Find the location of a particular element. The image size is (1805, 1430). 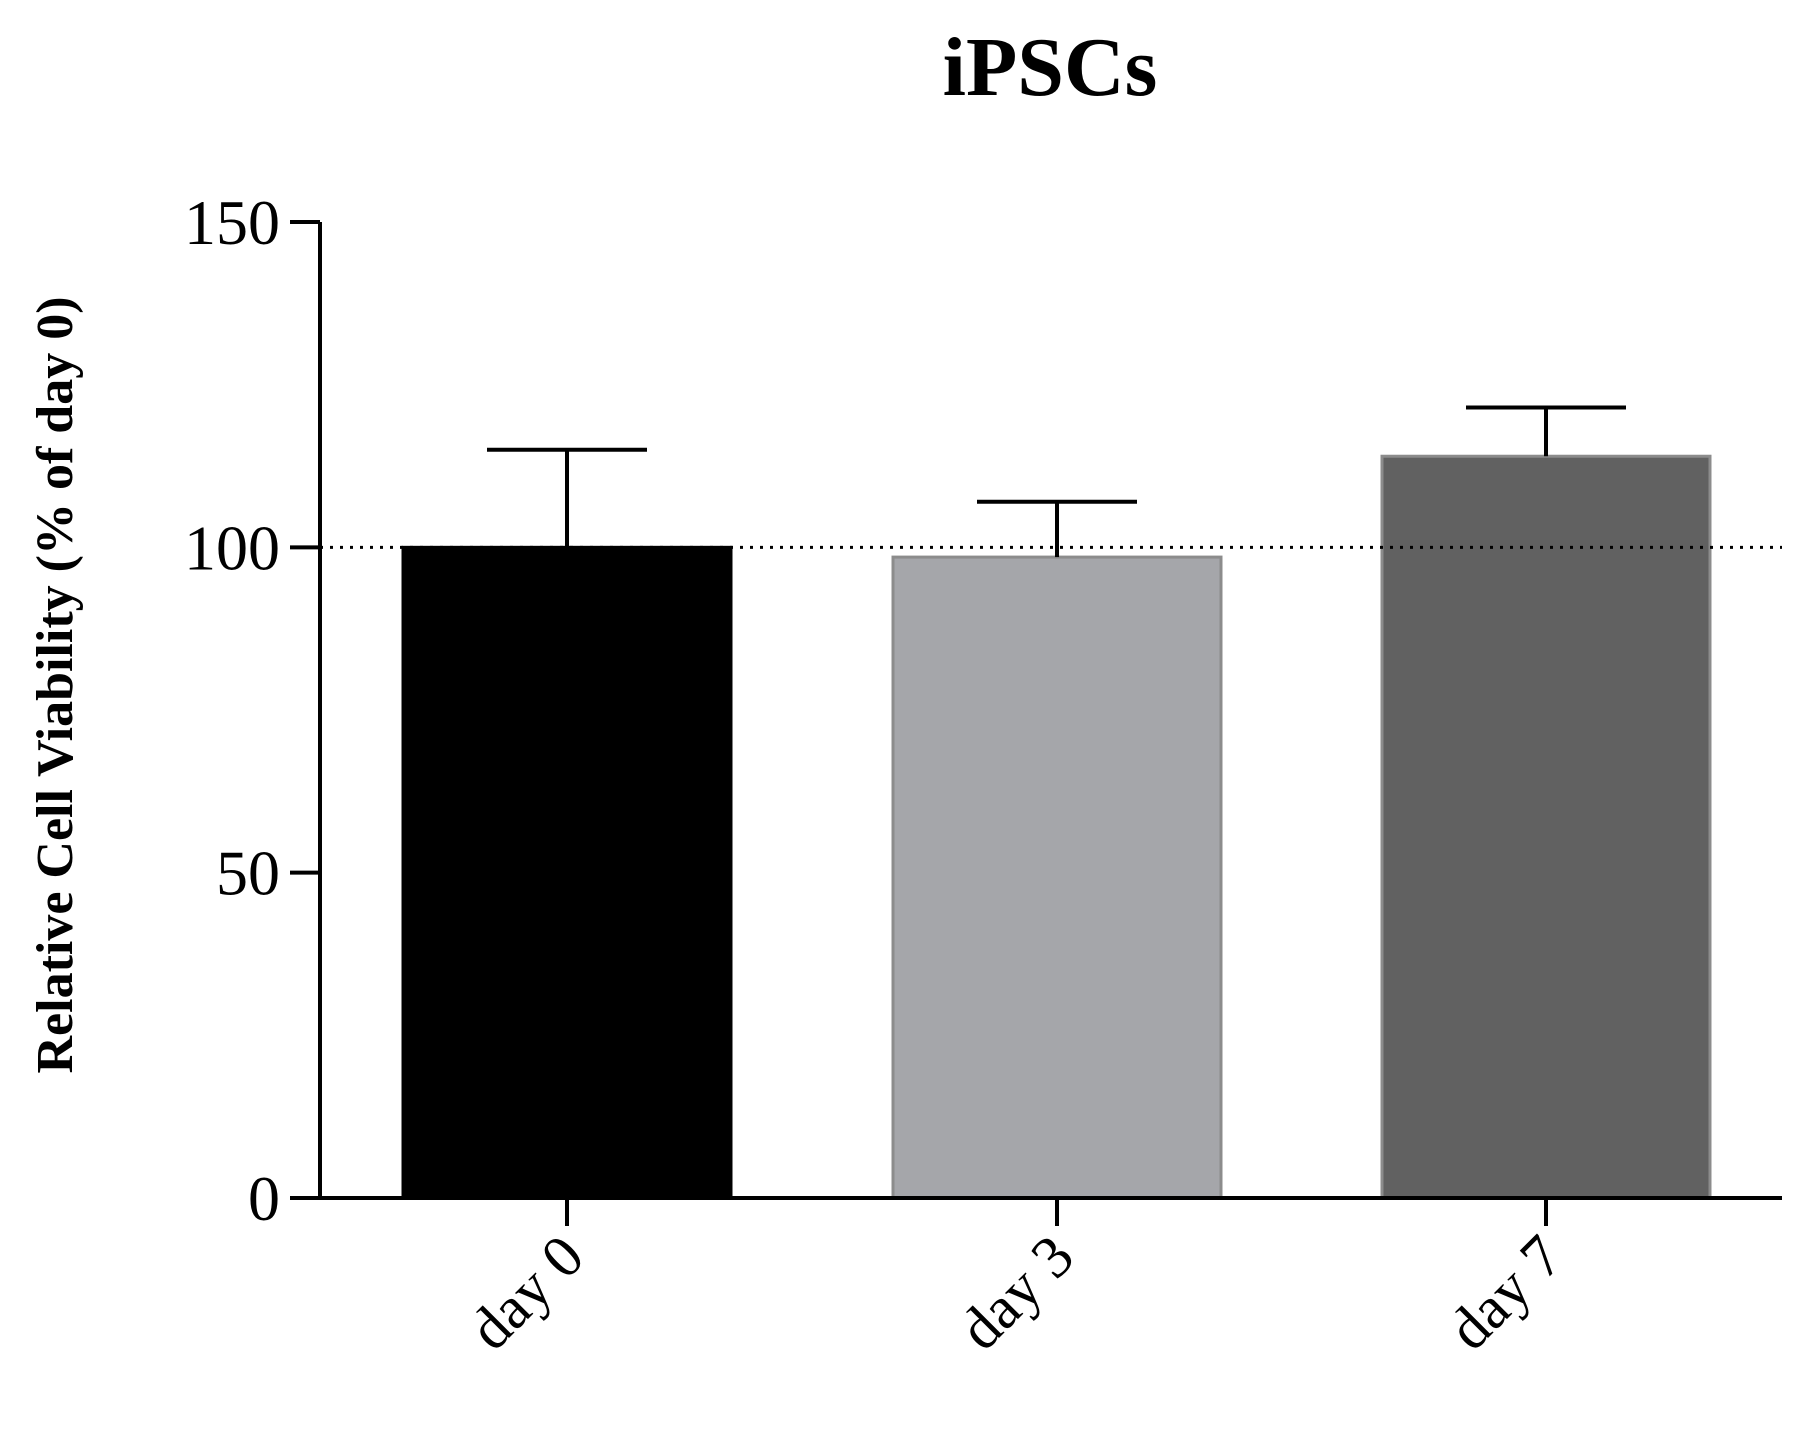

x-tick-label-day-3: day 3 is located at coordinates (1016, 1293).